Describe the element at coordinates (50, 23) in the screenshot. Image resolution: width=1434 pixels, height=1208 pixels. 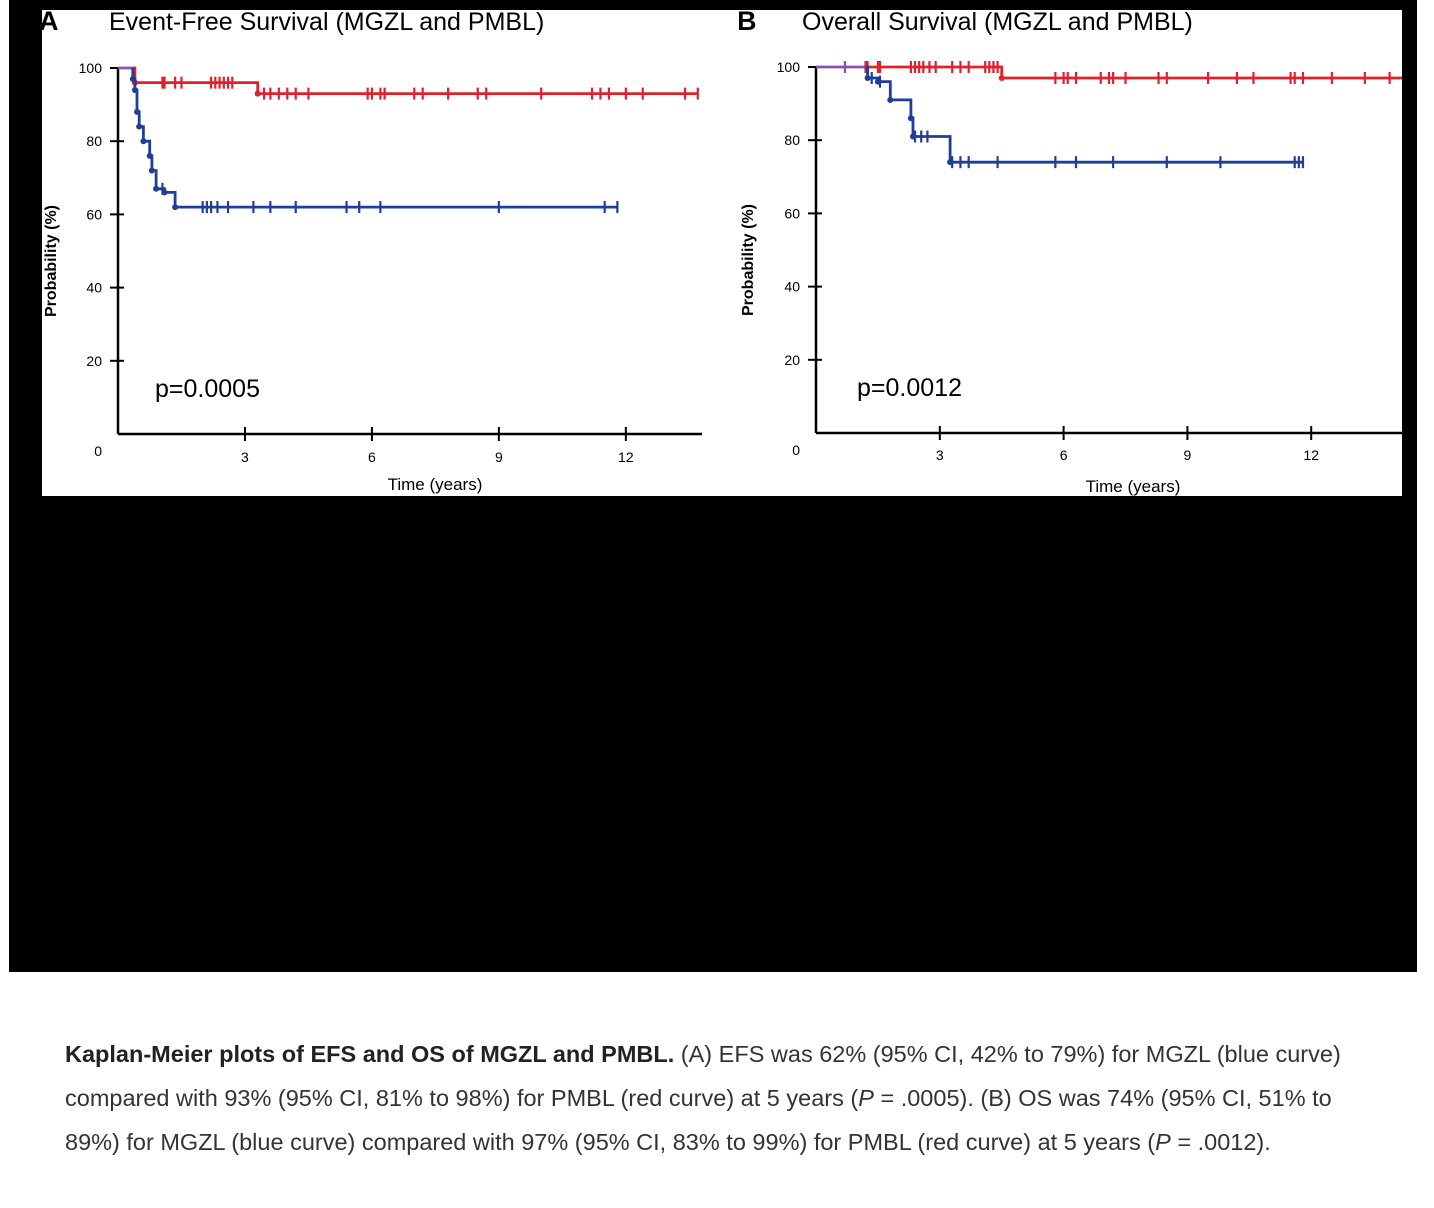
I see `panel-letter: A` at that location.